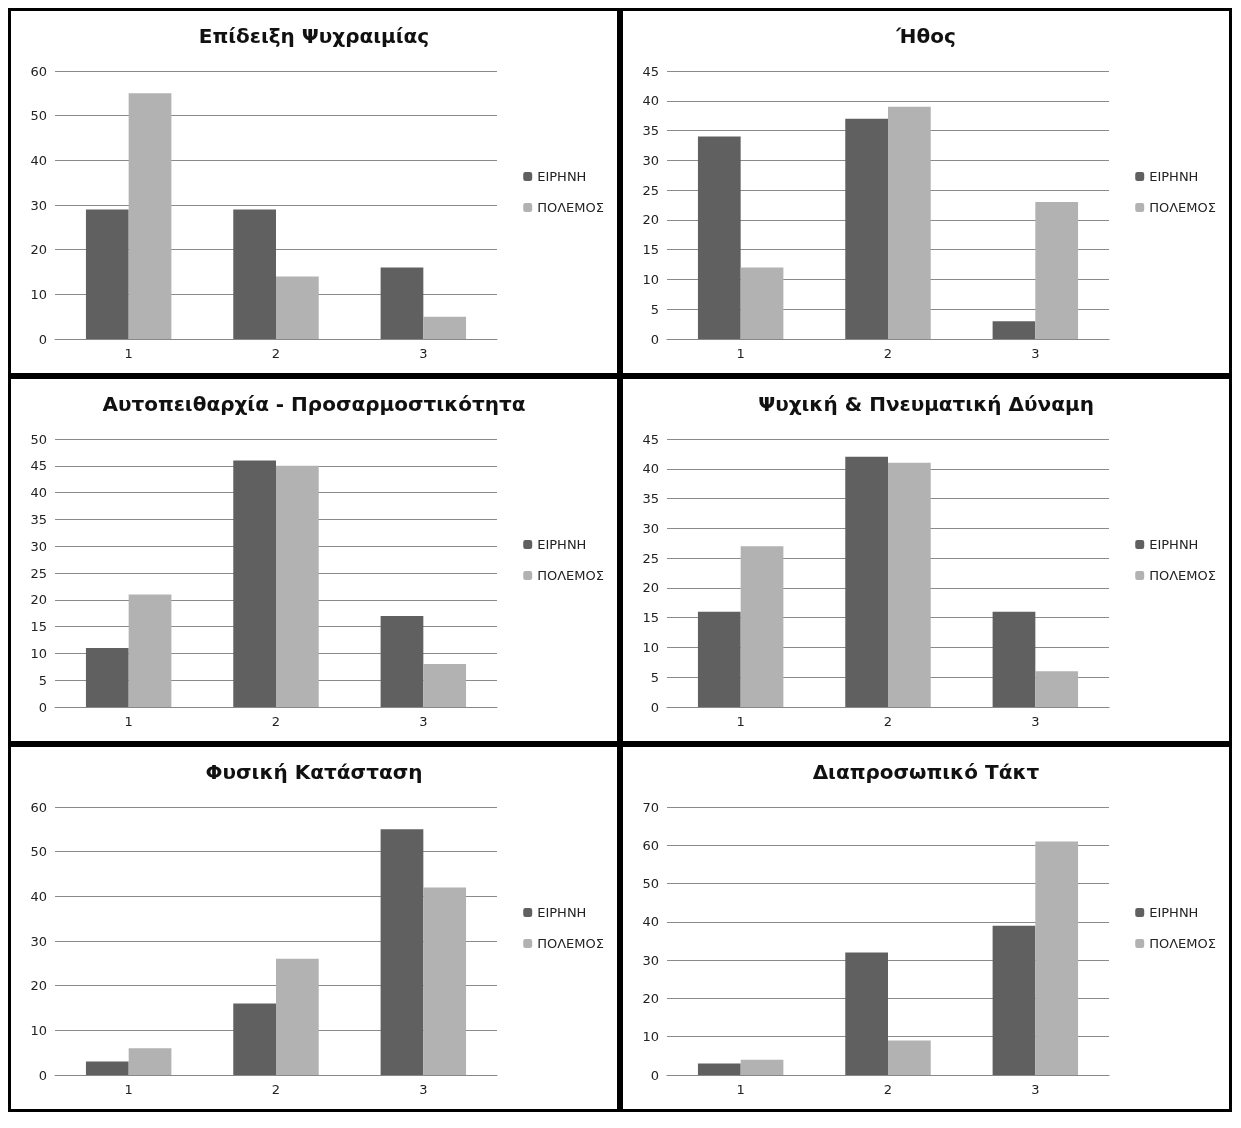 The image size is (1241, 1128). Describe the element at coordinates (314, 772) in the screenshot. I see `chart-title: Φυσική Κατάσταση` at that location.